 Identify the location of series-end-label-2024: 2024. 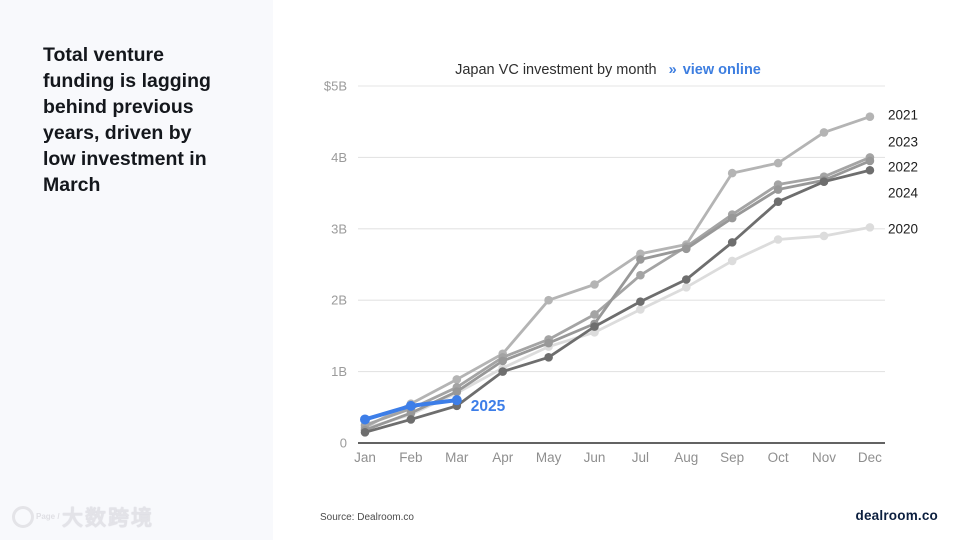
(903, 193).